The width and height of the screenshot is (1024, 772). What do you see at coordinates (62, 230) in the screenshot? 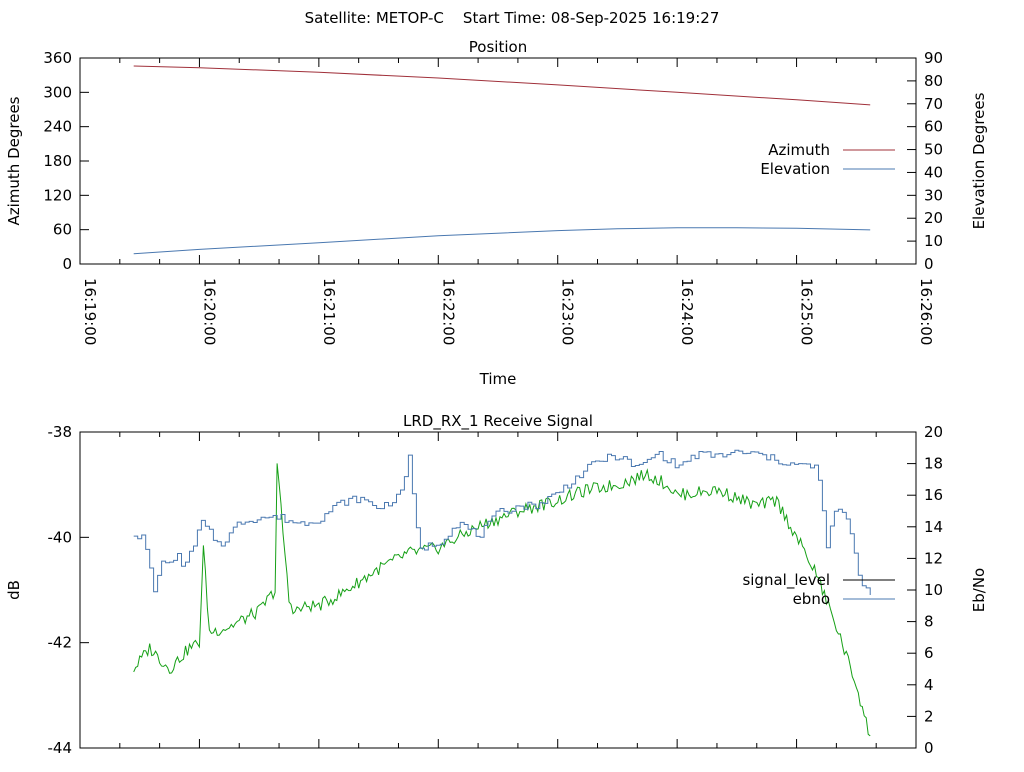
I see `y-tick-label: 60` at bounding box center [62, 230].